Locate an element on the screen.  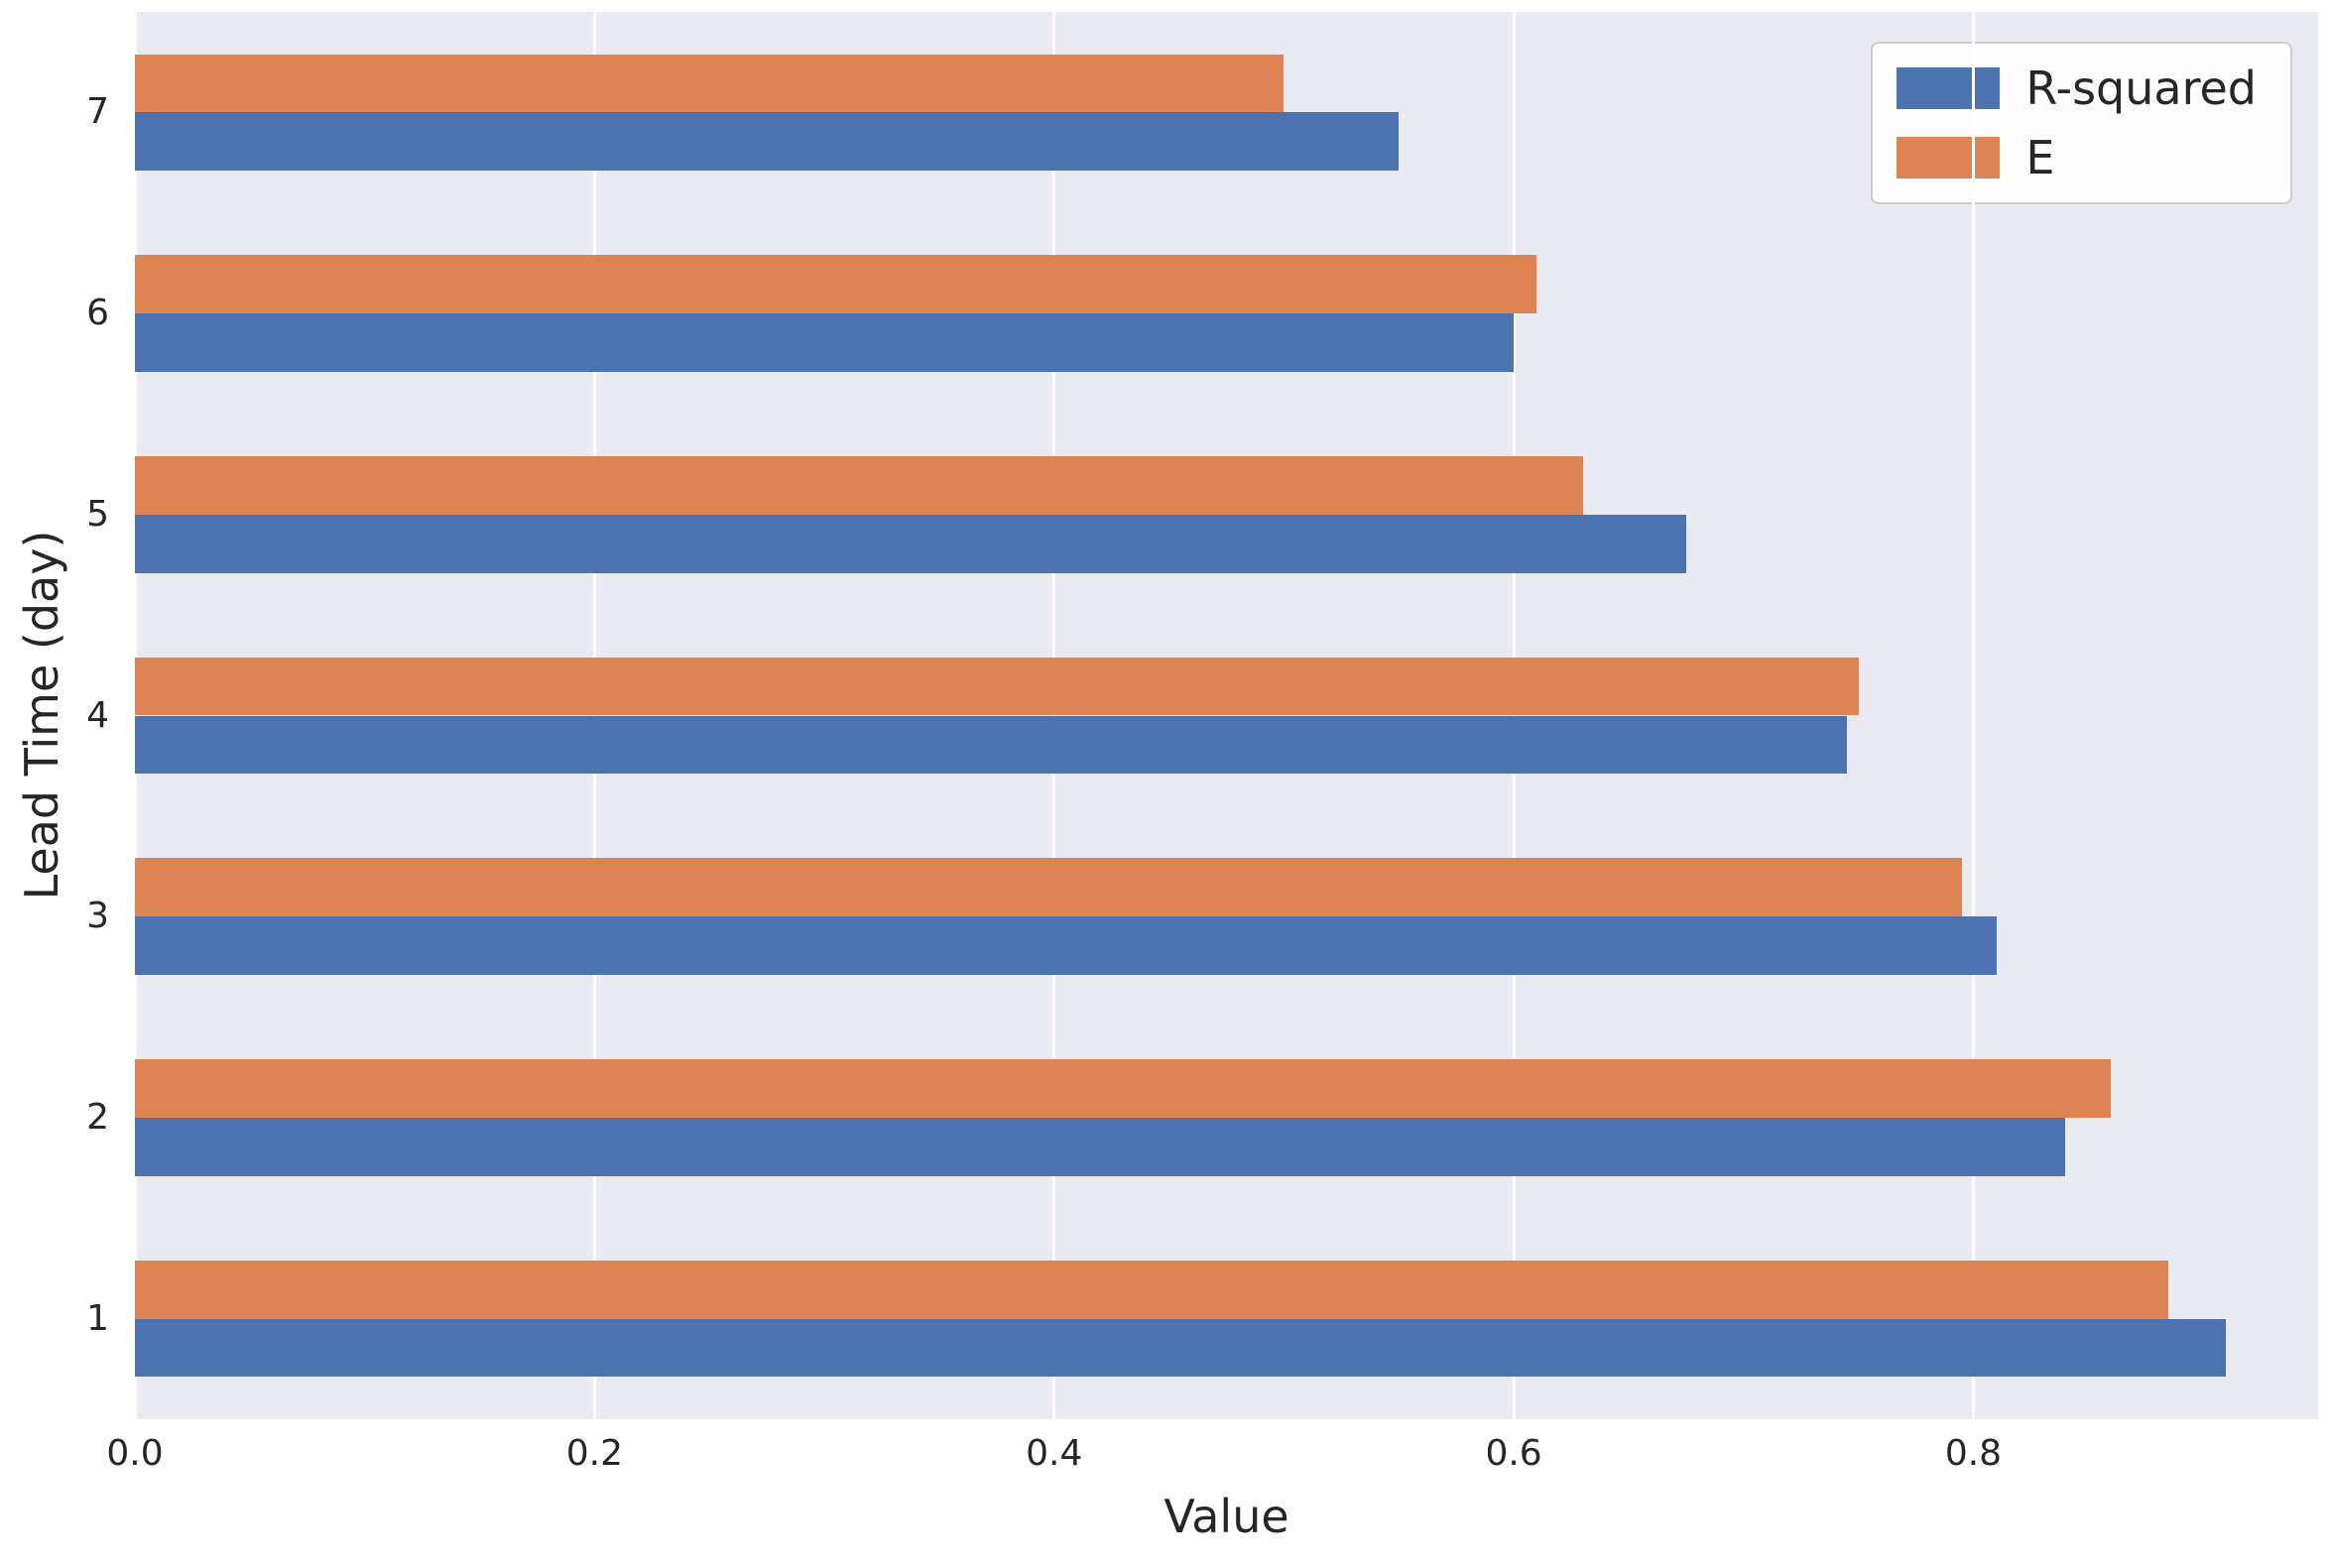
x-tick-label: 0.8 is located at coordinates (1973, 1453).